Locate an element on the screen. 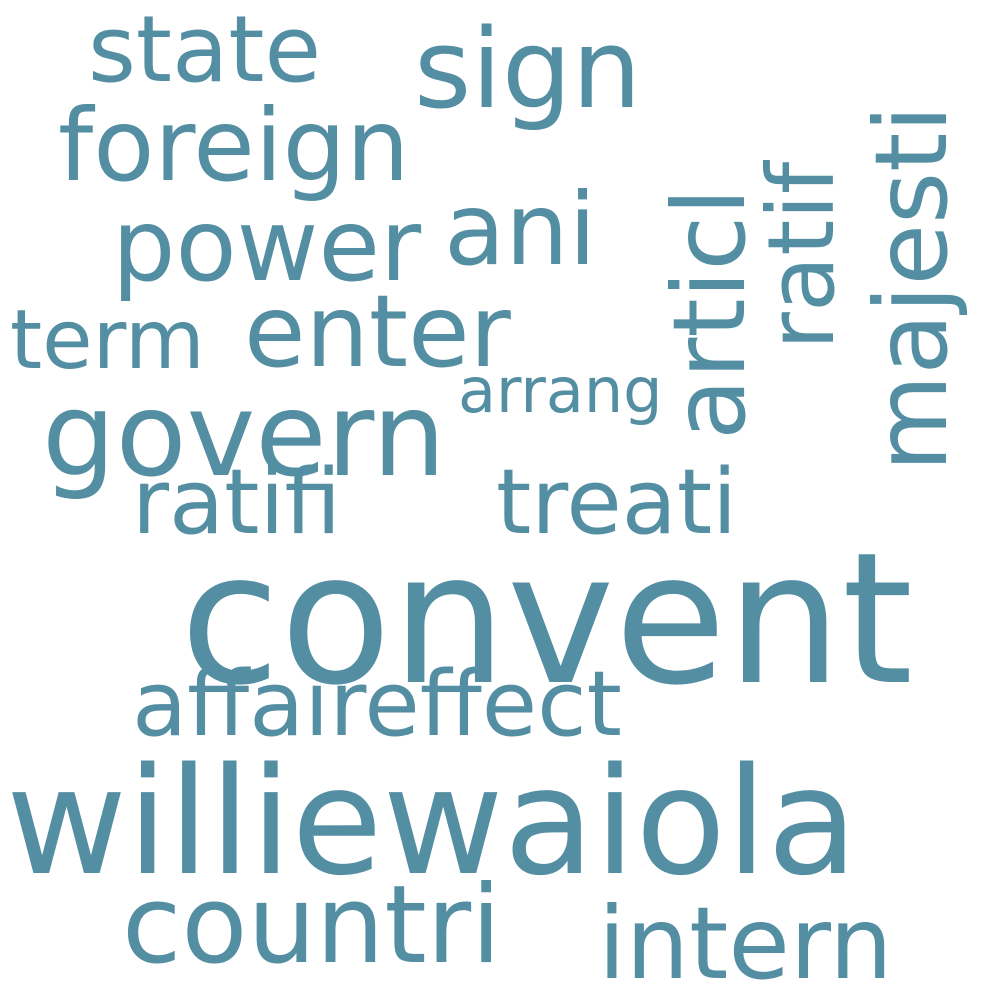 The height and width of the screenshot is (1000, 1000). word-ani: ani is located at coordinates (520, 229).